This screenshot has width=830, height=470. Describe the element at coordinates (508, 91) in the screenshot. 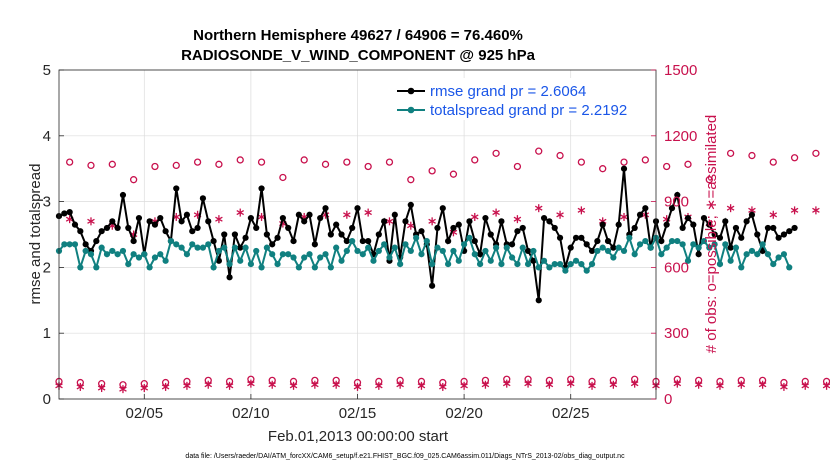

I see `legend-label-rmse: rmse grand pr = 2.6064` at that location.